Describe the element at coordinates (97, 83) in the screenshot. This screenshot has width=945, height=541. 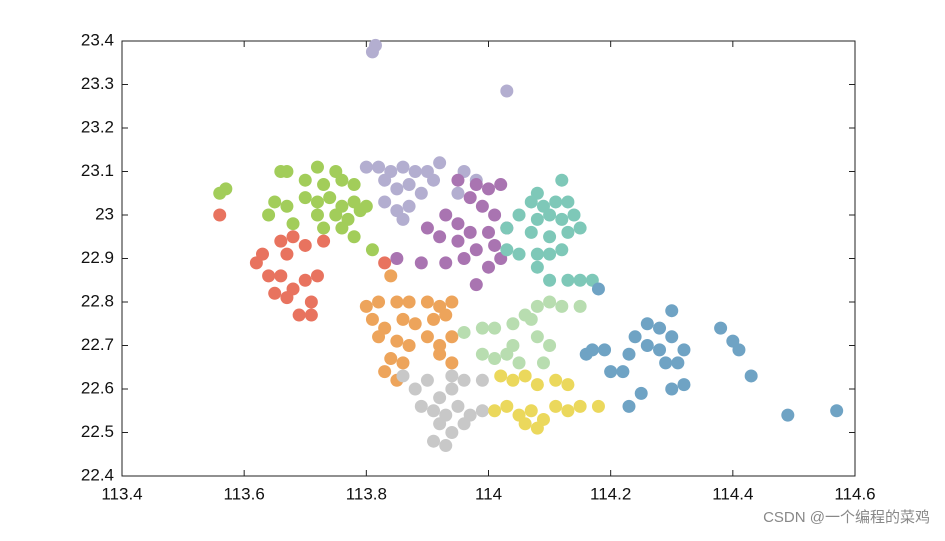
I see `y-tick-label: 23.3` at that location.